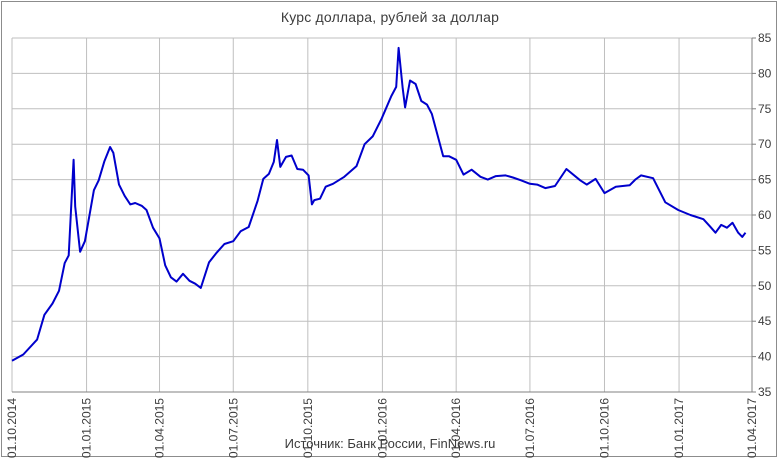 The image size is (780, 460). Describe the element at coordinates (765, 38) in the screenshot. I see `y-tick-label: 85` at that location.